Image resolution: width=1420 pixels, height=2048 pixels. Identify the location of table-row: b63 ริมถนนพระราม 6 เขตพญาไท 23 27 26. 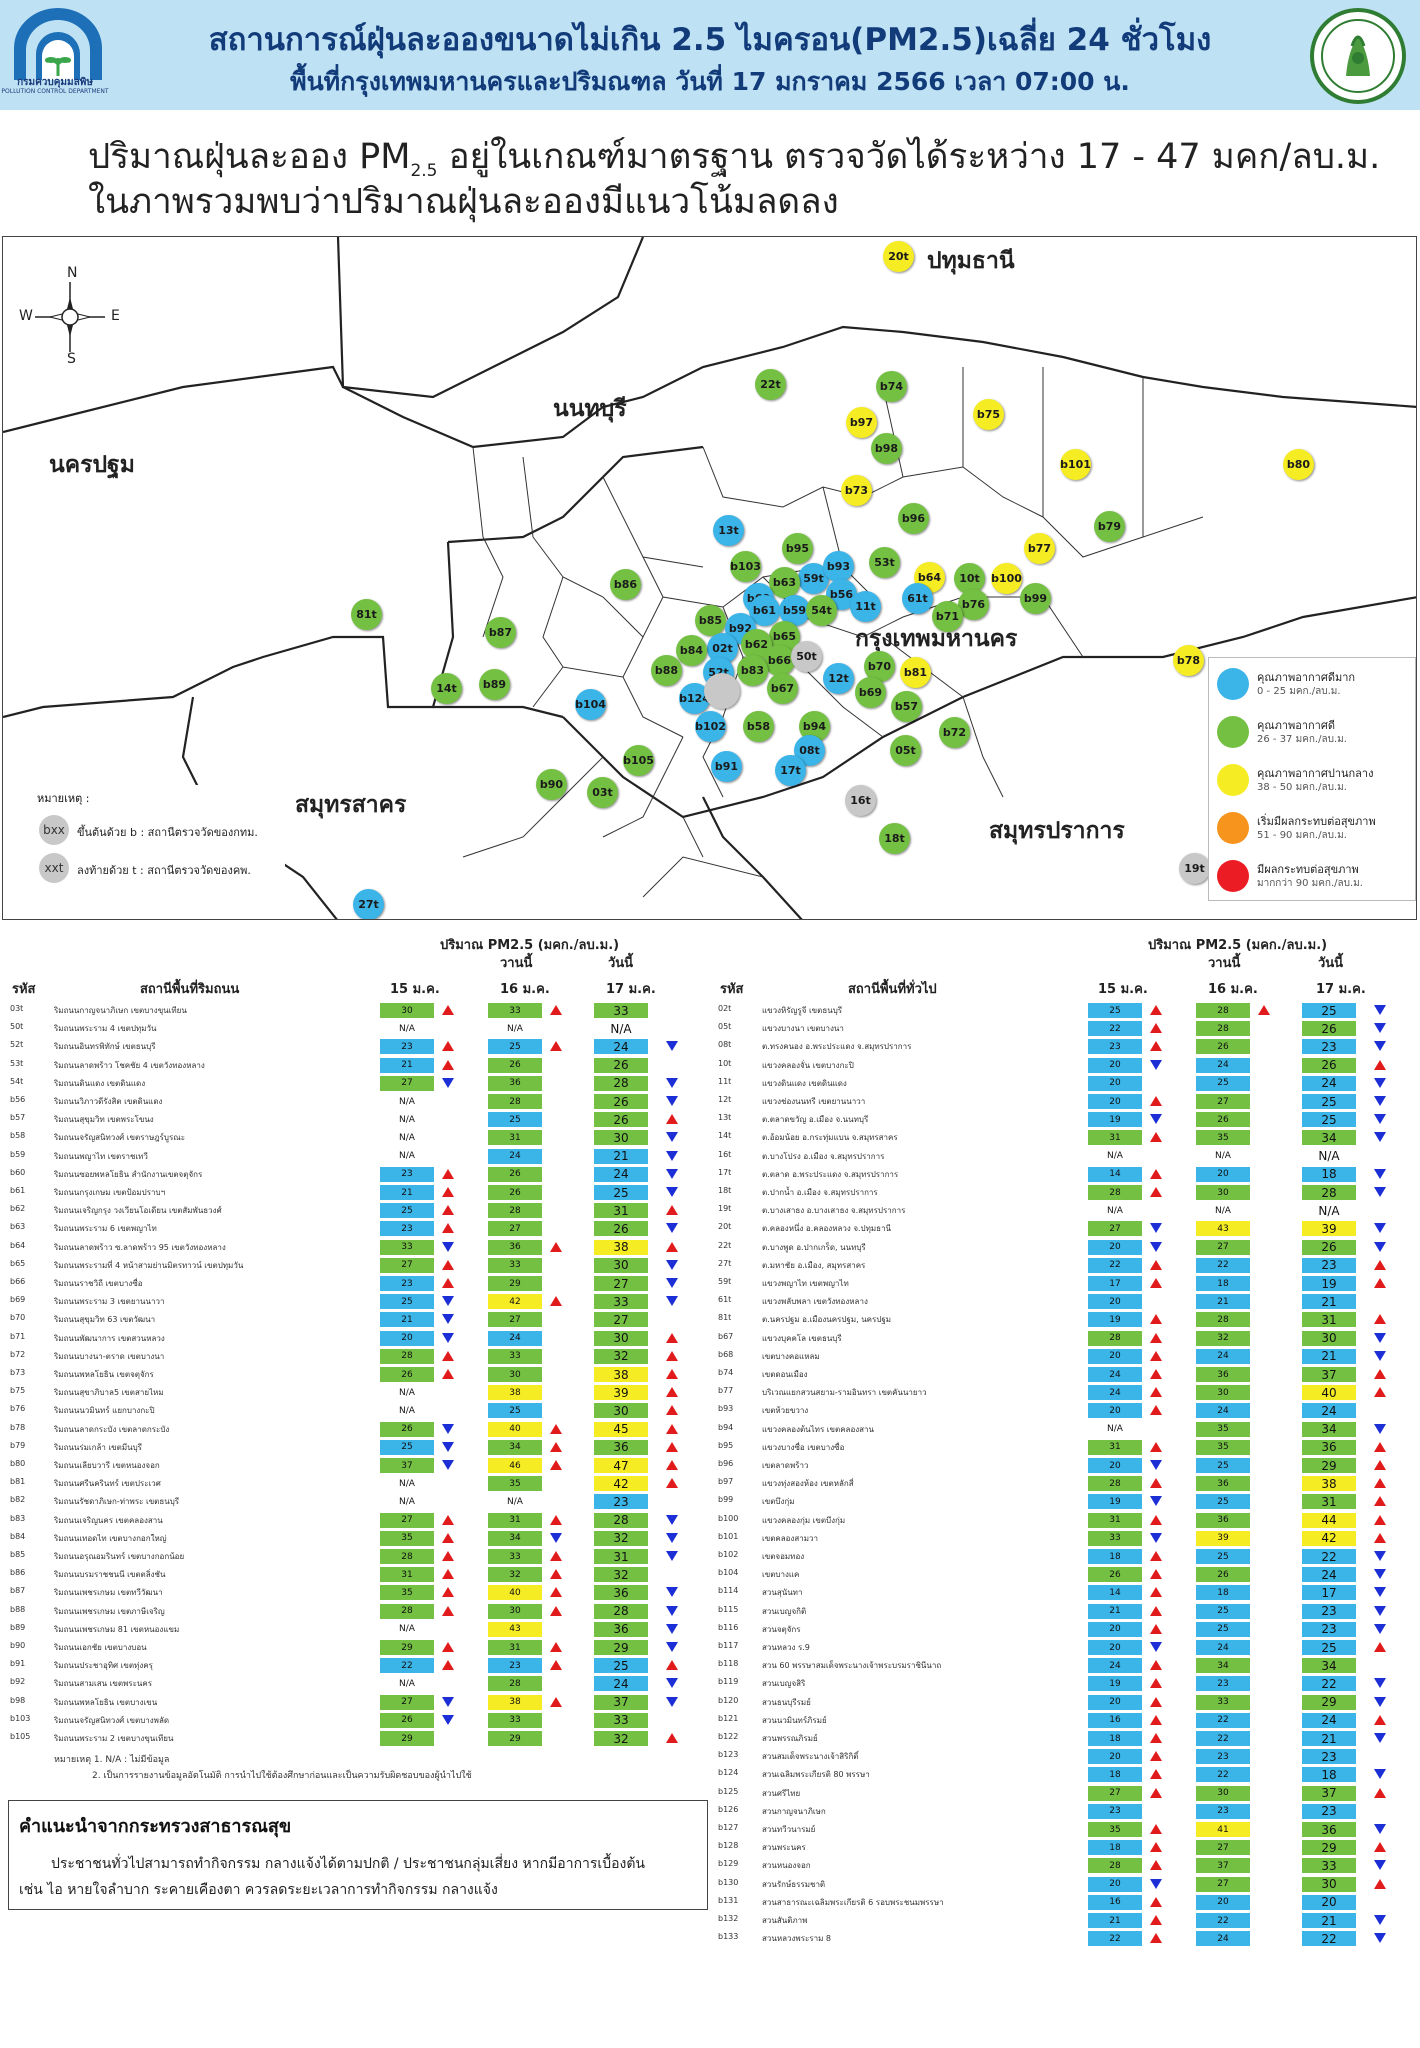
(355, 1229).